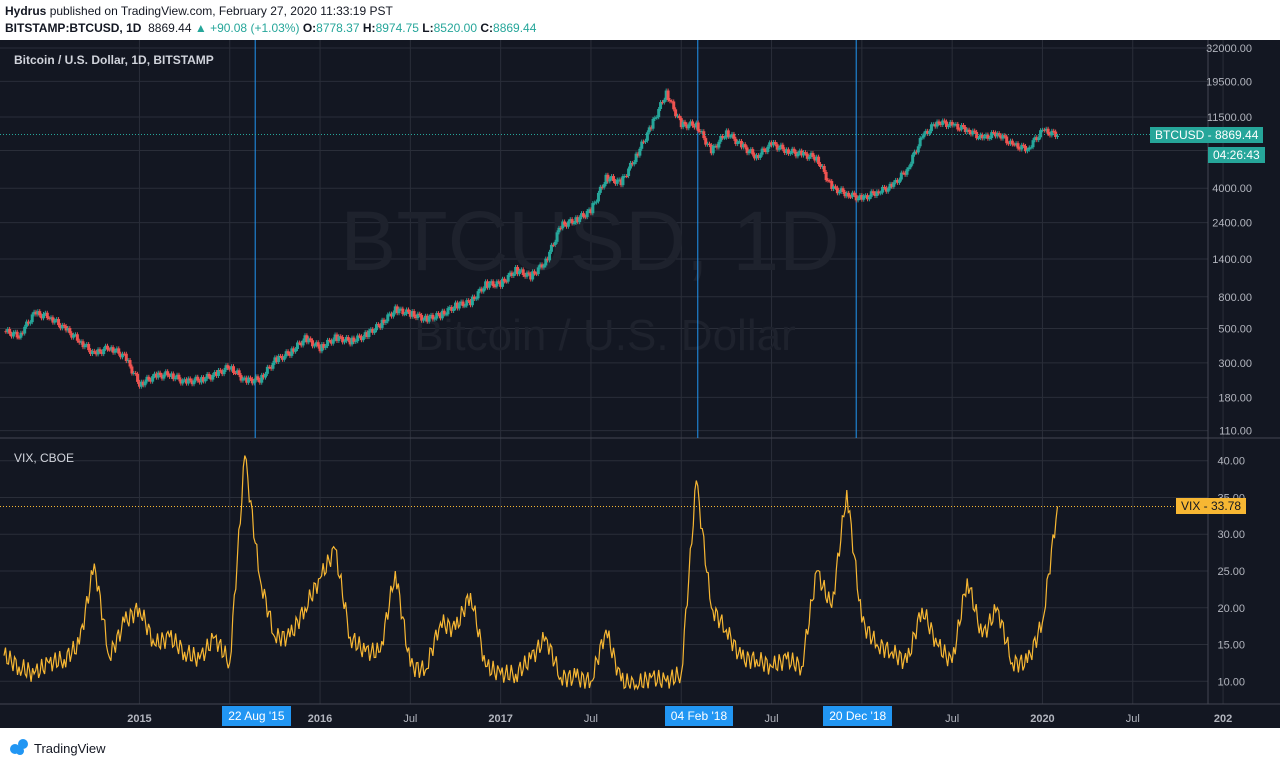 This screenshot has width=1280, height=768. I want to click on x-axis-ticks: 2015 2016 Jul 2017 Jul Jul Jul 2020 Jul 202, so click(679, 719).